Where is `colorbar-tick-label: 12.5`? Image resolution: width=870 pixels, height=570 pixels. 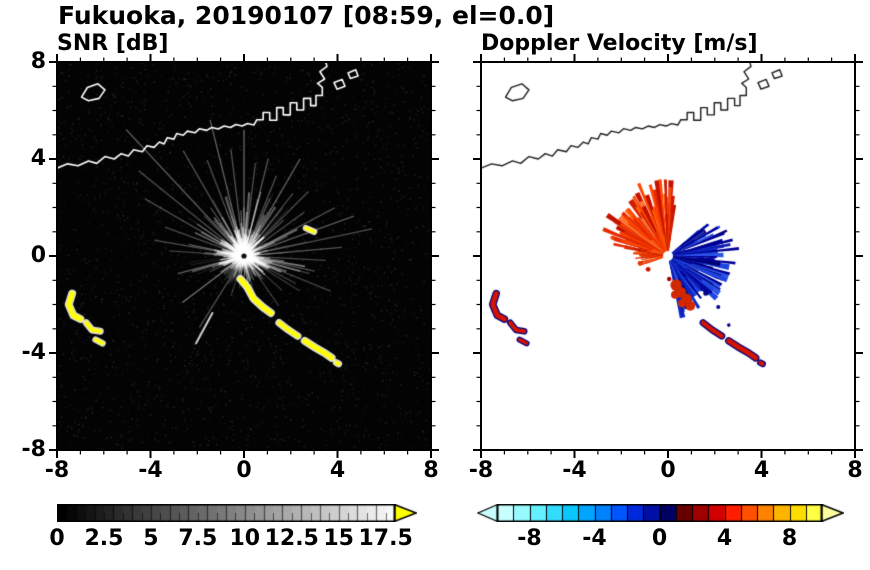 colorbar-tick-label: 12.5 is located at coordinates (291, 538).